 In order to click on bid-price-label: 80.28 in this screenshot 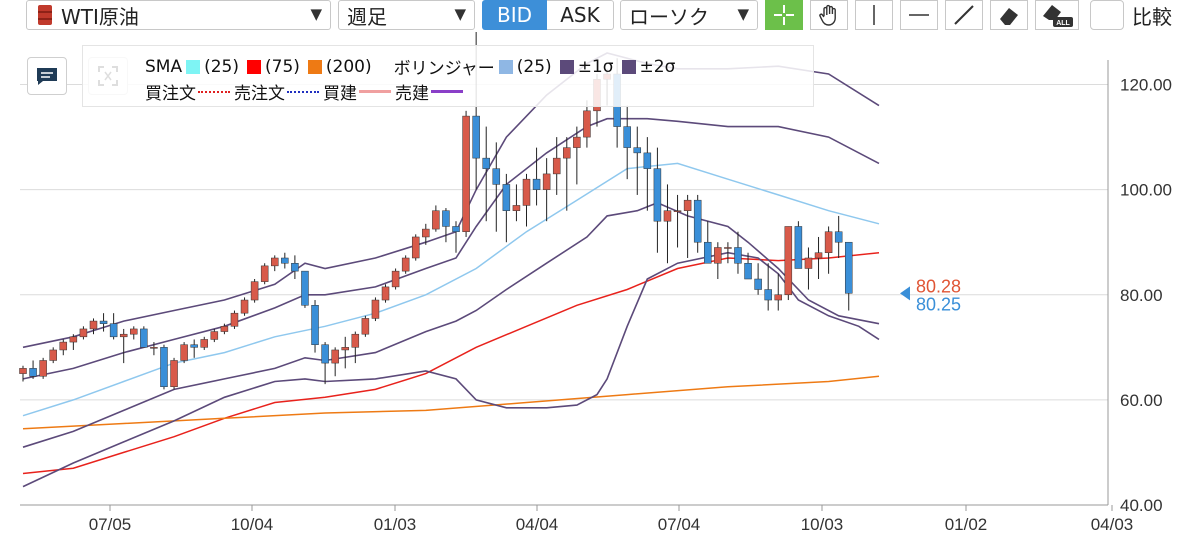, I will do `click(938, 286)`.